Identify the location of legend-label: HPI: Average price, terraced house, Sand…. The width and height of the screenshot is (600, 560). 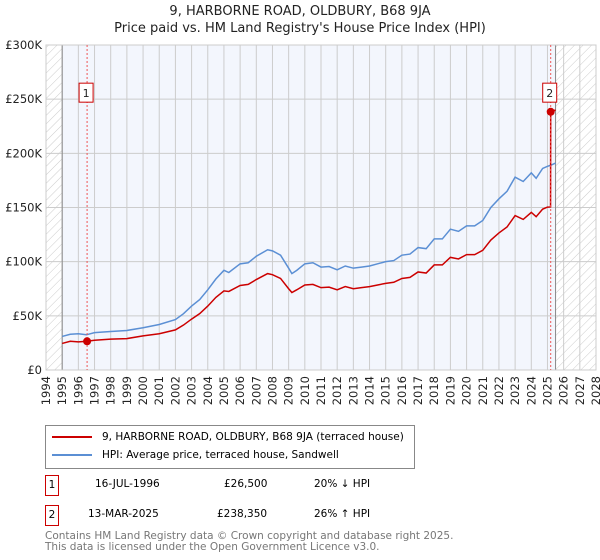
(220, 455).